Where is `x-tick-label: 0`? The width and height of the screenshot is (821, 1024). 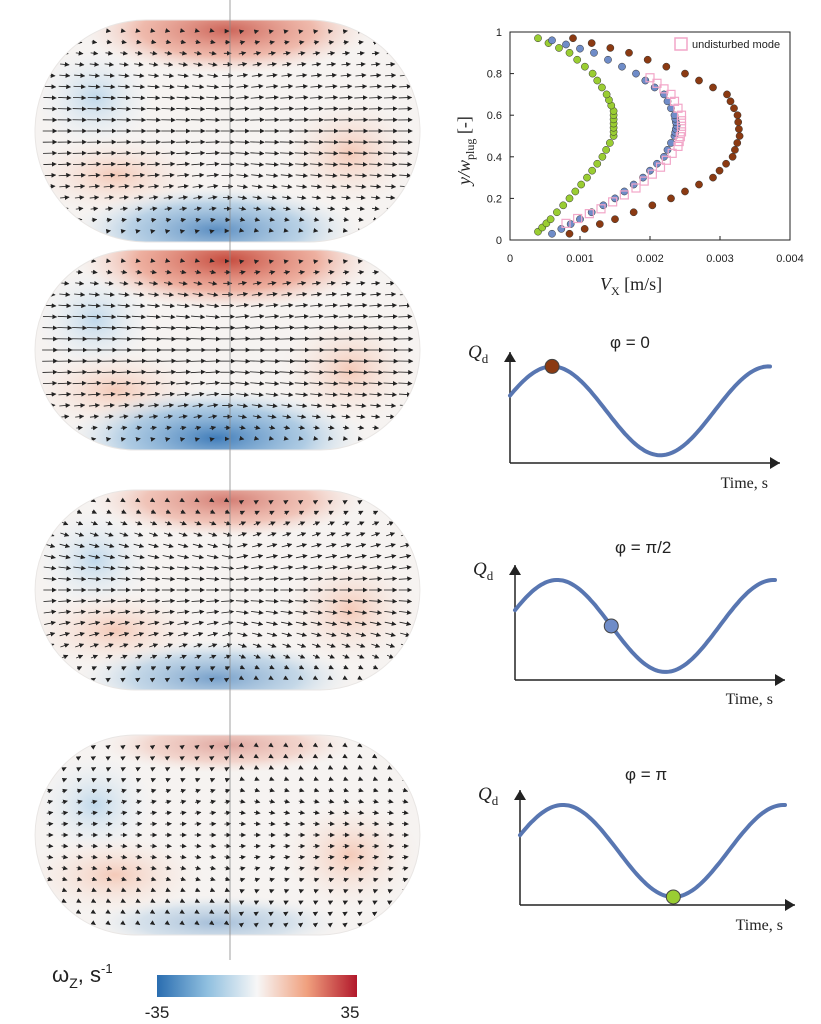 x-tick-label: 0 is located at coordinates (510, 259).